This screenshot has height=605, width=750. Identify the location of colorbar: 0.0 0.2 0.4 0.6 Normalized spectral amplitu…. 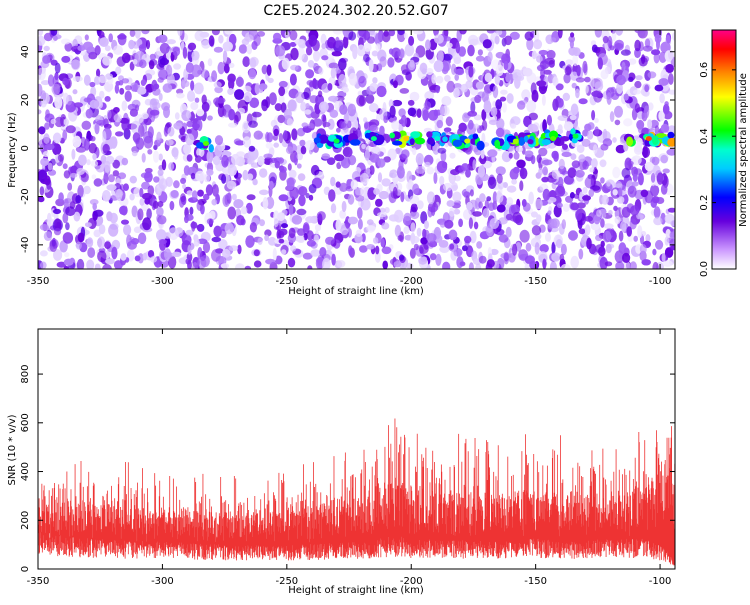
(724, 153).